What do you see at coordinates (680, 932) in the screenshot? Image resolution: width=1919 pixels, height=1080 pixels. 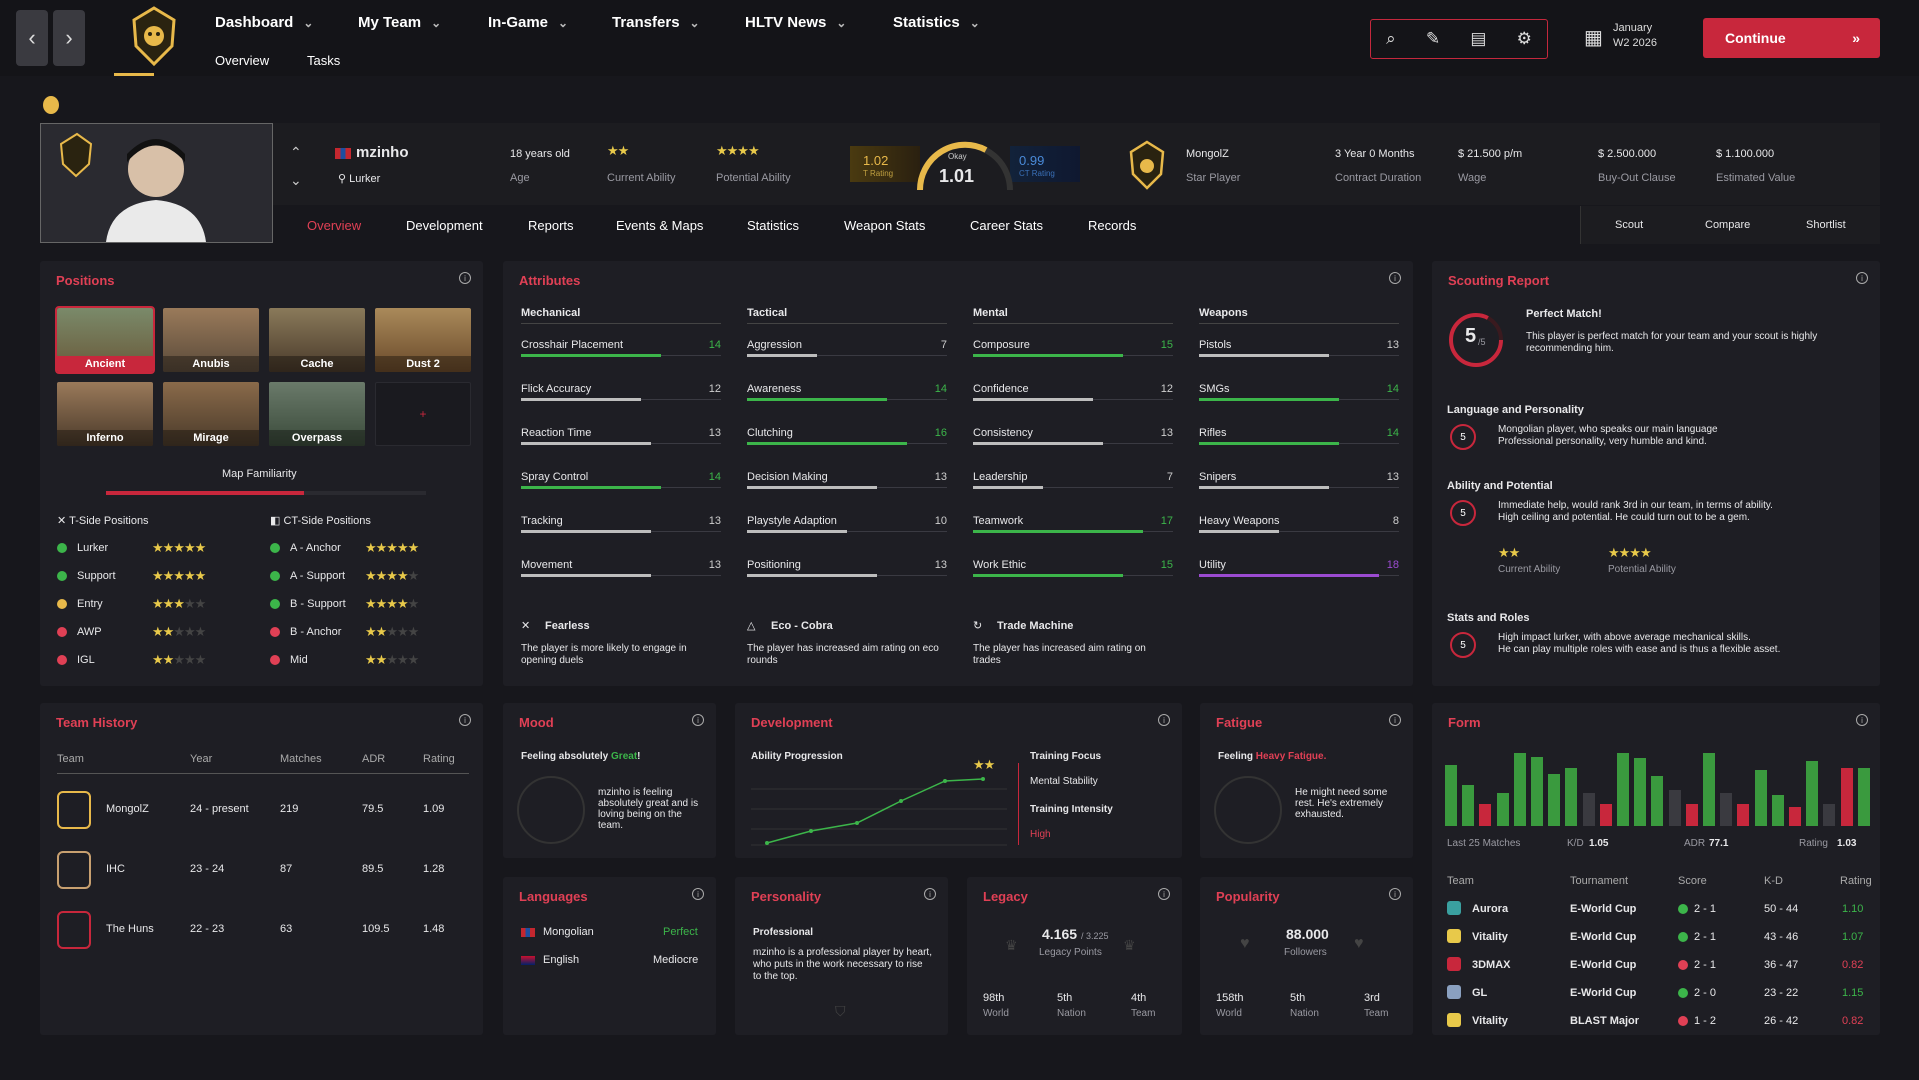 I see `language-level: Perfect` at bounding box center [680, 932].